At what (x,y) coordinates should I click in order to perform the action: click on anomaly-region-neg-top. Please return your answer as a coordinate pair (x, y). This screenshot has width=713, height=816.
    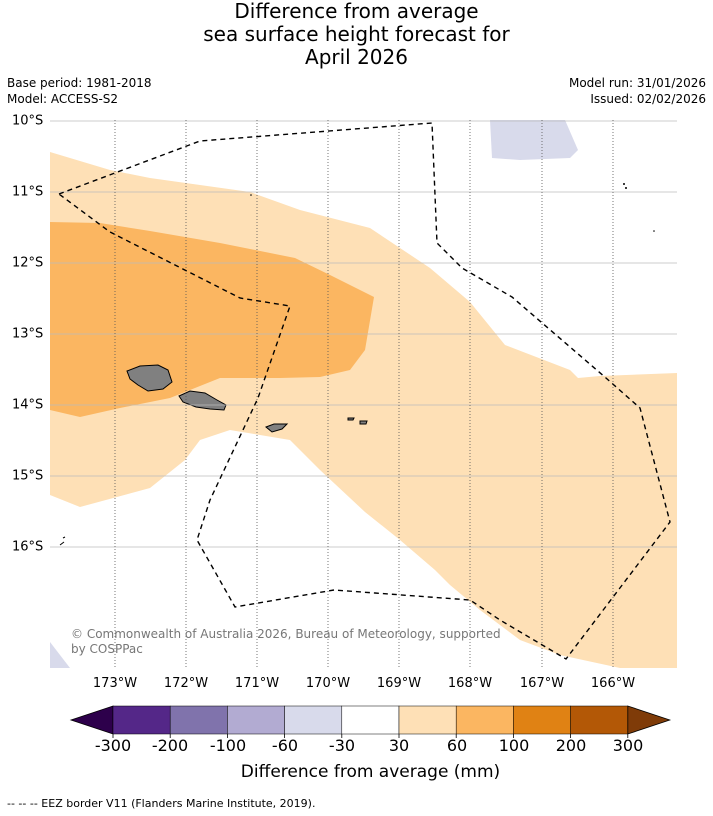
    Looking at the image, I should click on (534, 140).